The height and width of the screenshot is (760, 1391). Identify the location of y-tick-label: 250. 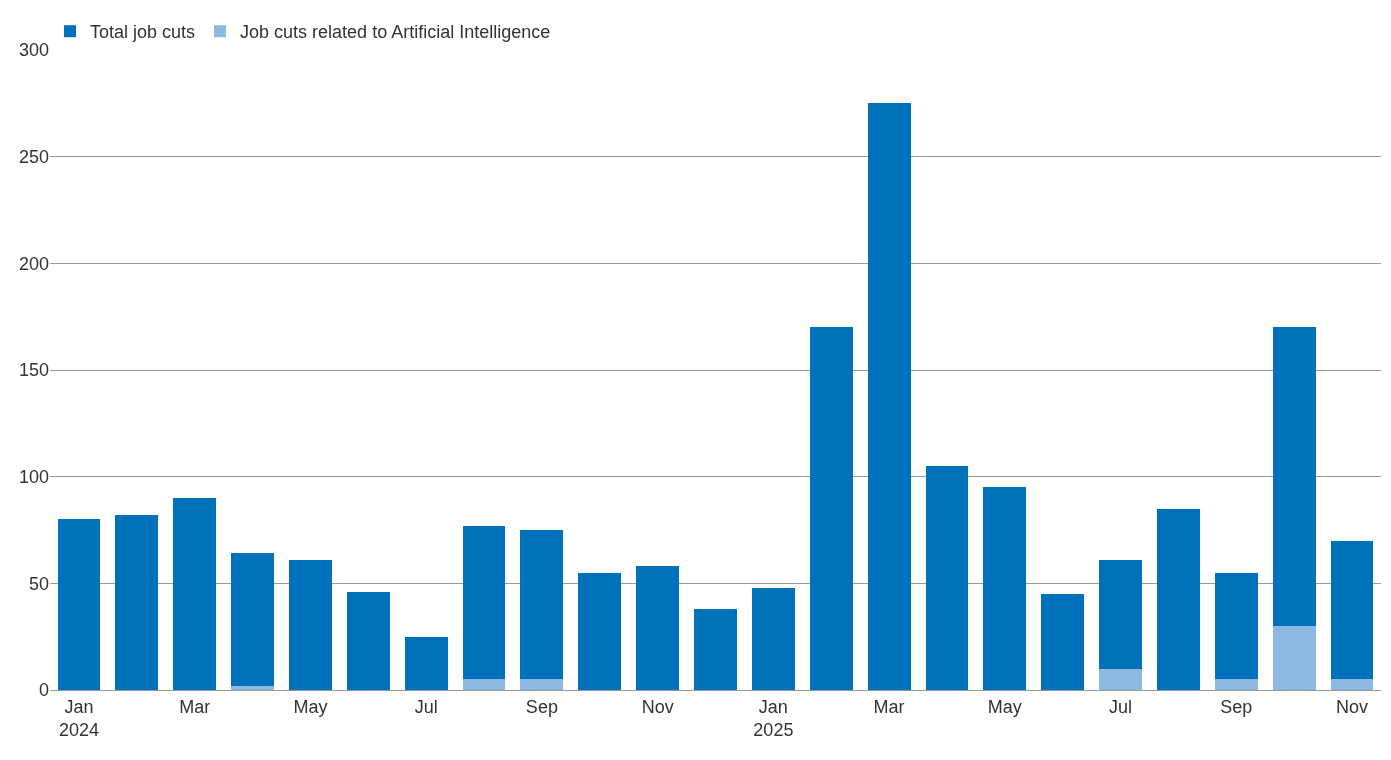
(33, 156).